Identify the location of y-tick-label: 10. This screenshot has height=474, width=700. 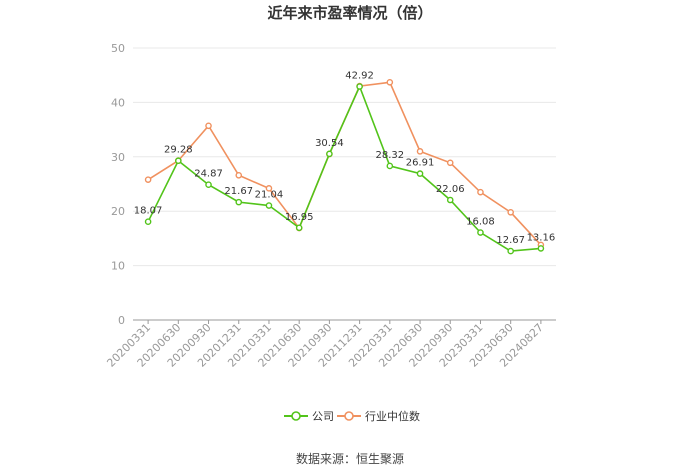
(118, 266).